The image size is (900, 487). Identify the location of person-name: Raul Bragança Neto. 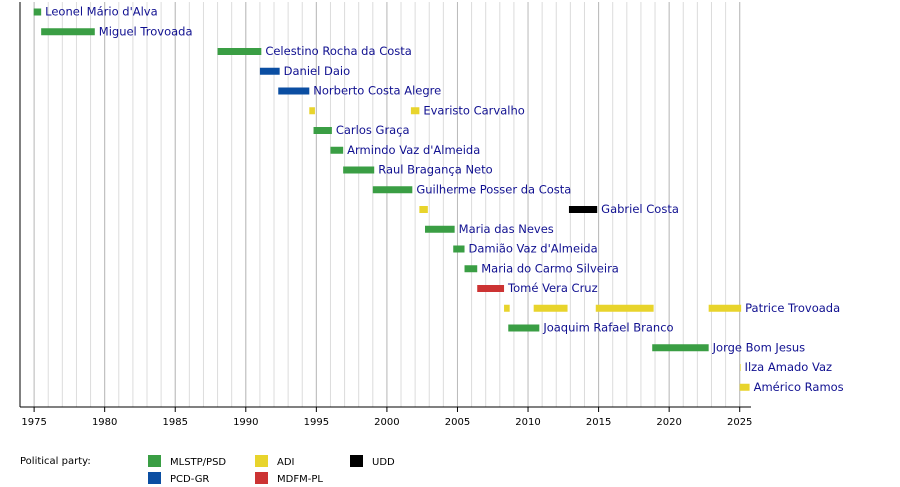
(435, 170).